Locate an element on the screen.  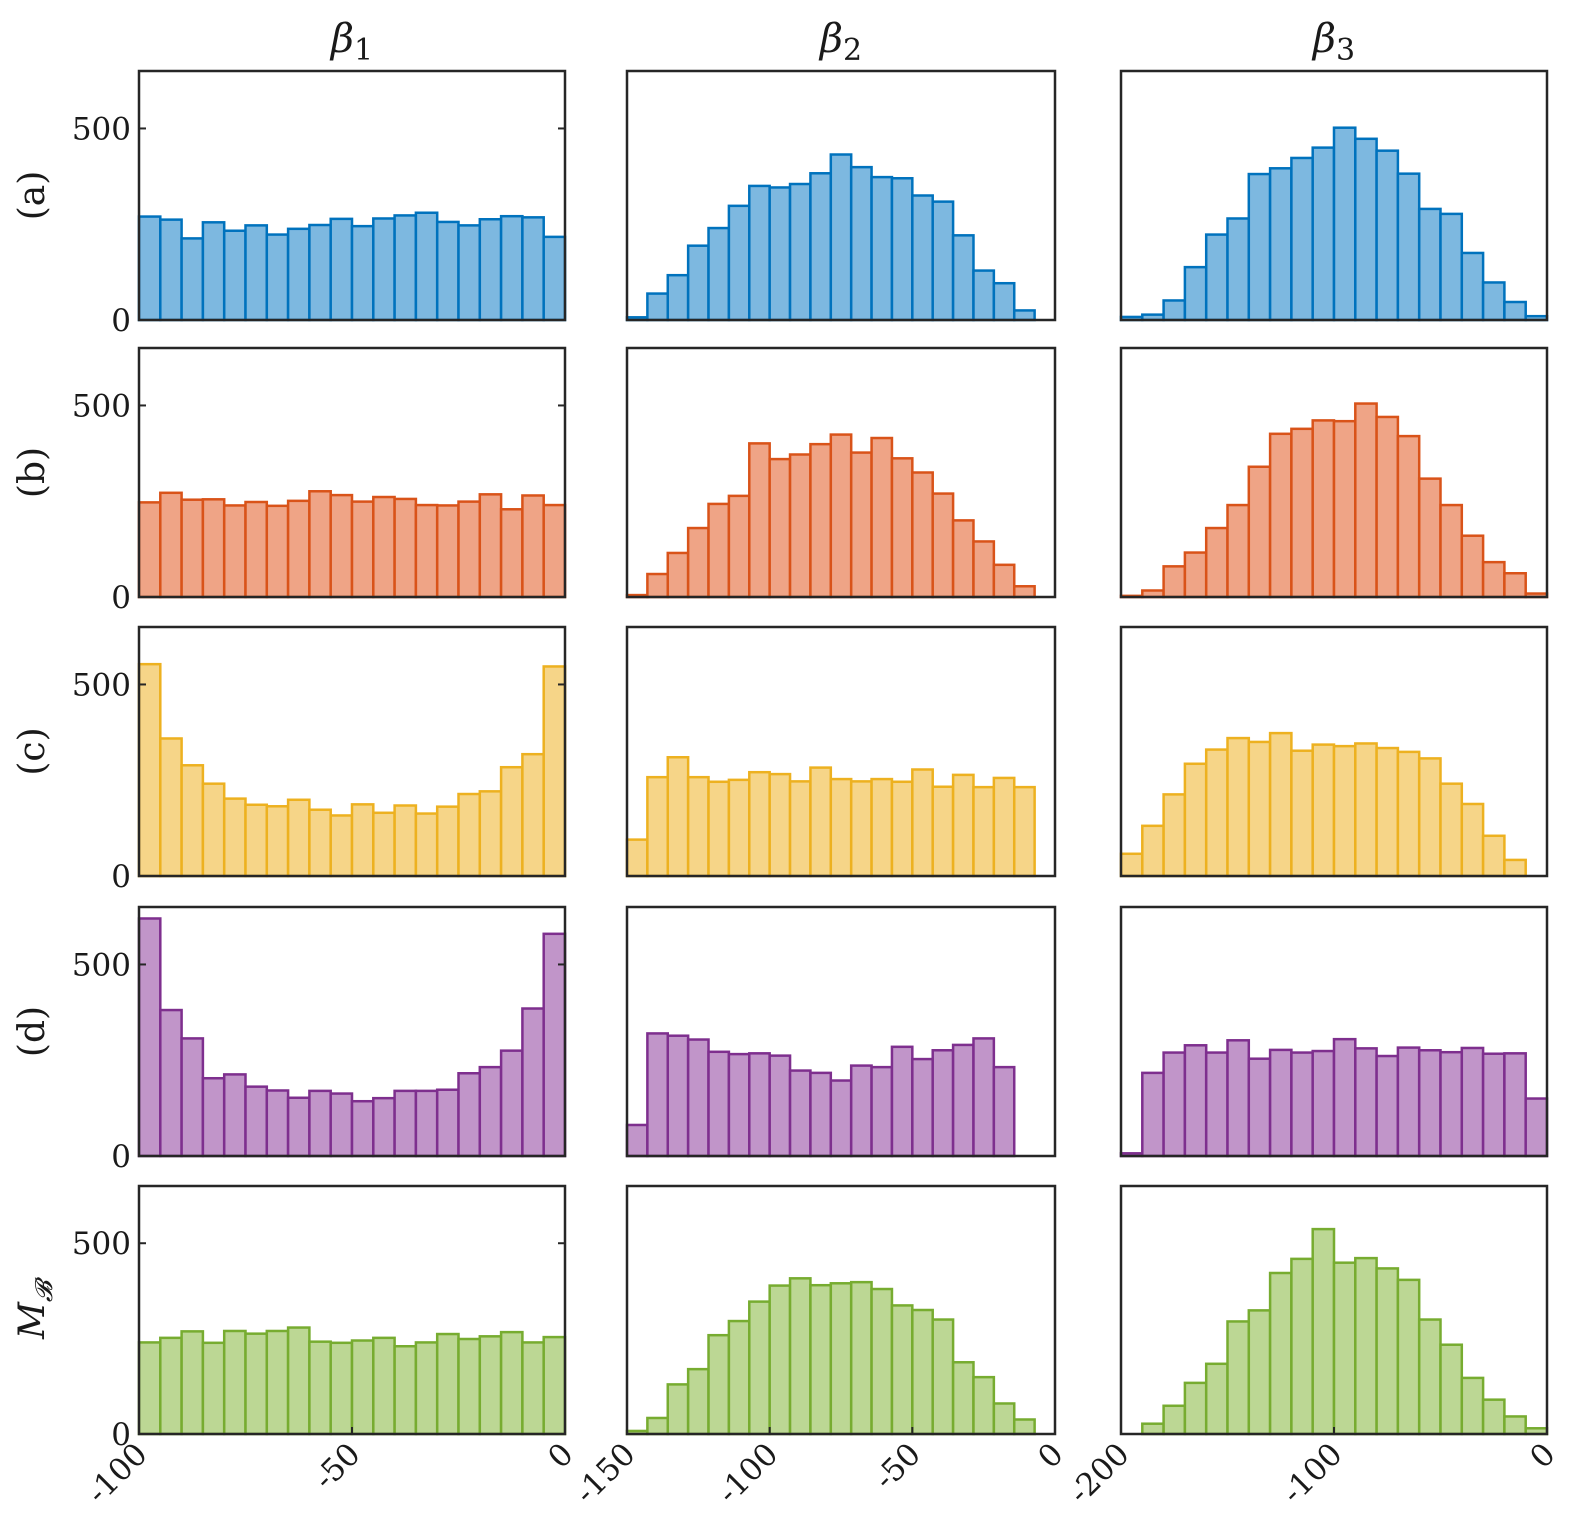
ytick-label: 500 is located at coordinates (101, 685).